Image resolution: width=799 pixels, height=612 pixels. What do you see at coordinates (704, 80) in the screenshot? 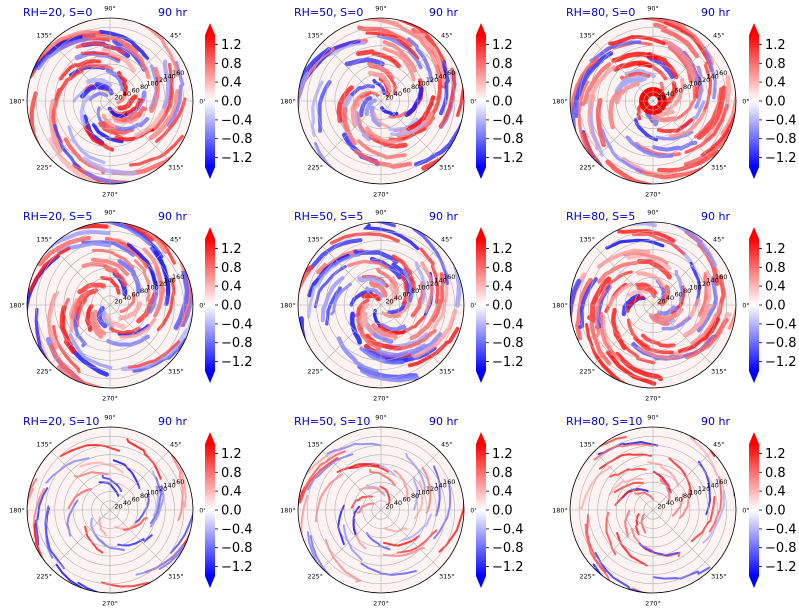
I see `radial-tick-label: 120` at bounding box center [704, 80].